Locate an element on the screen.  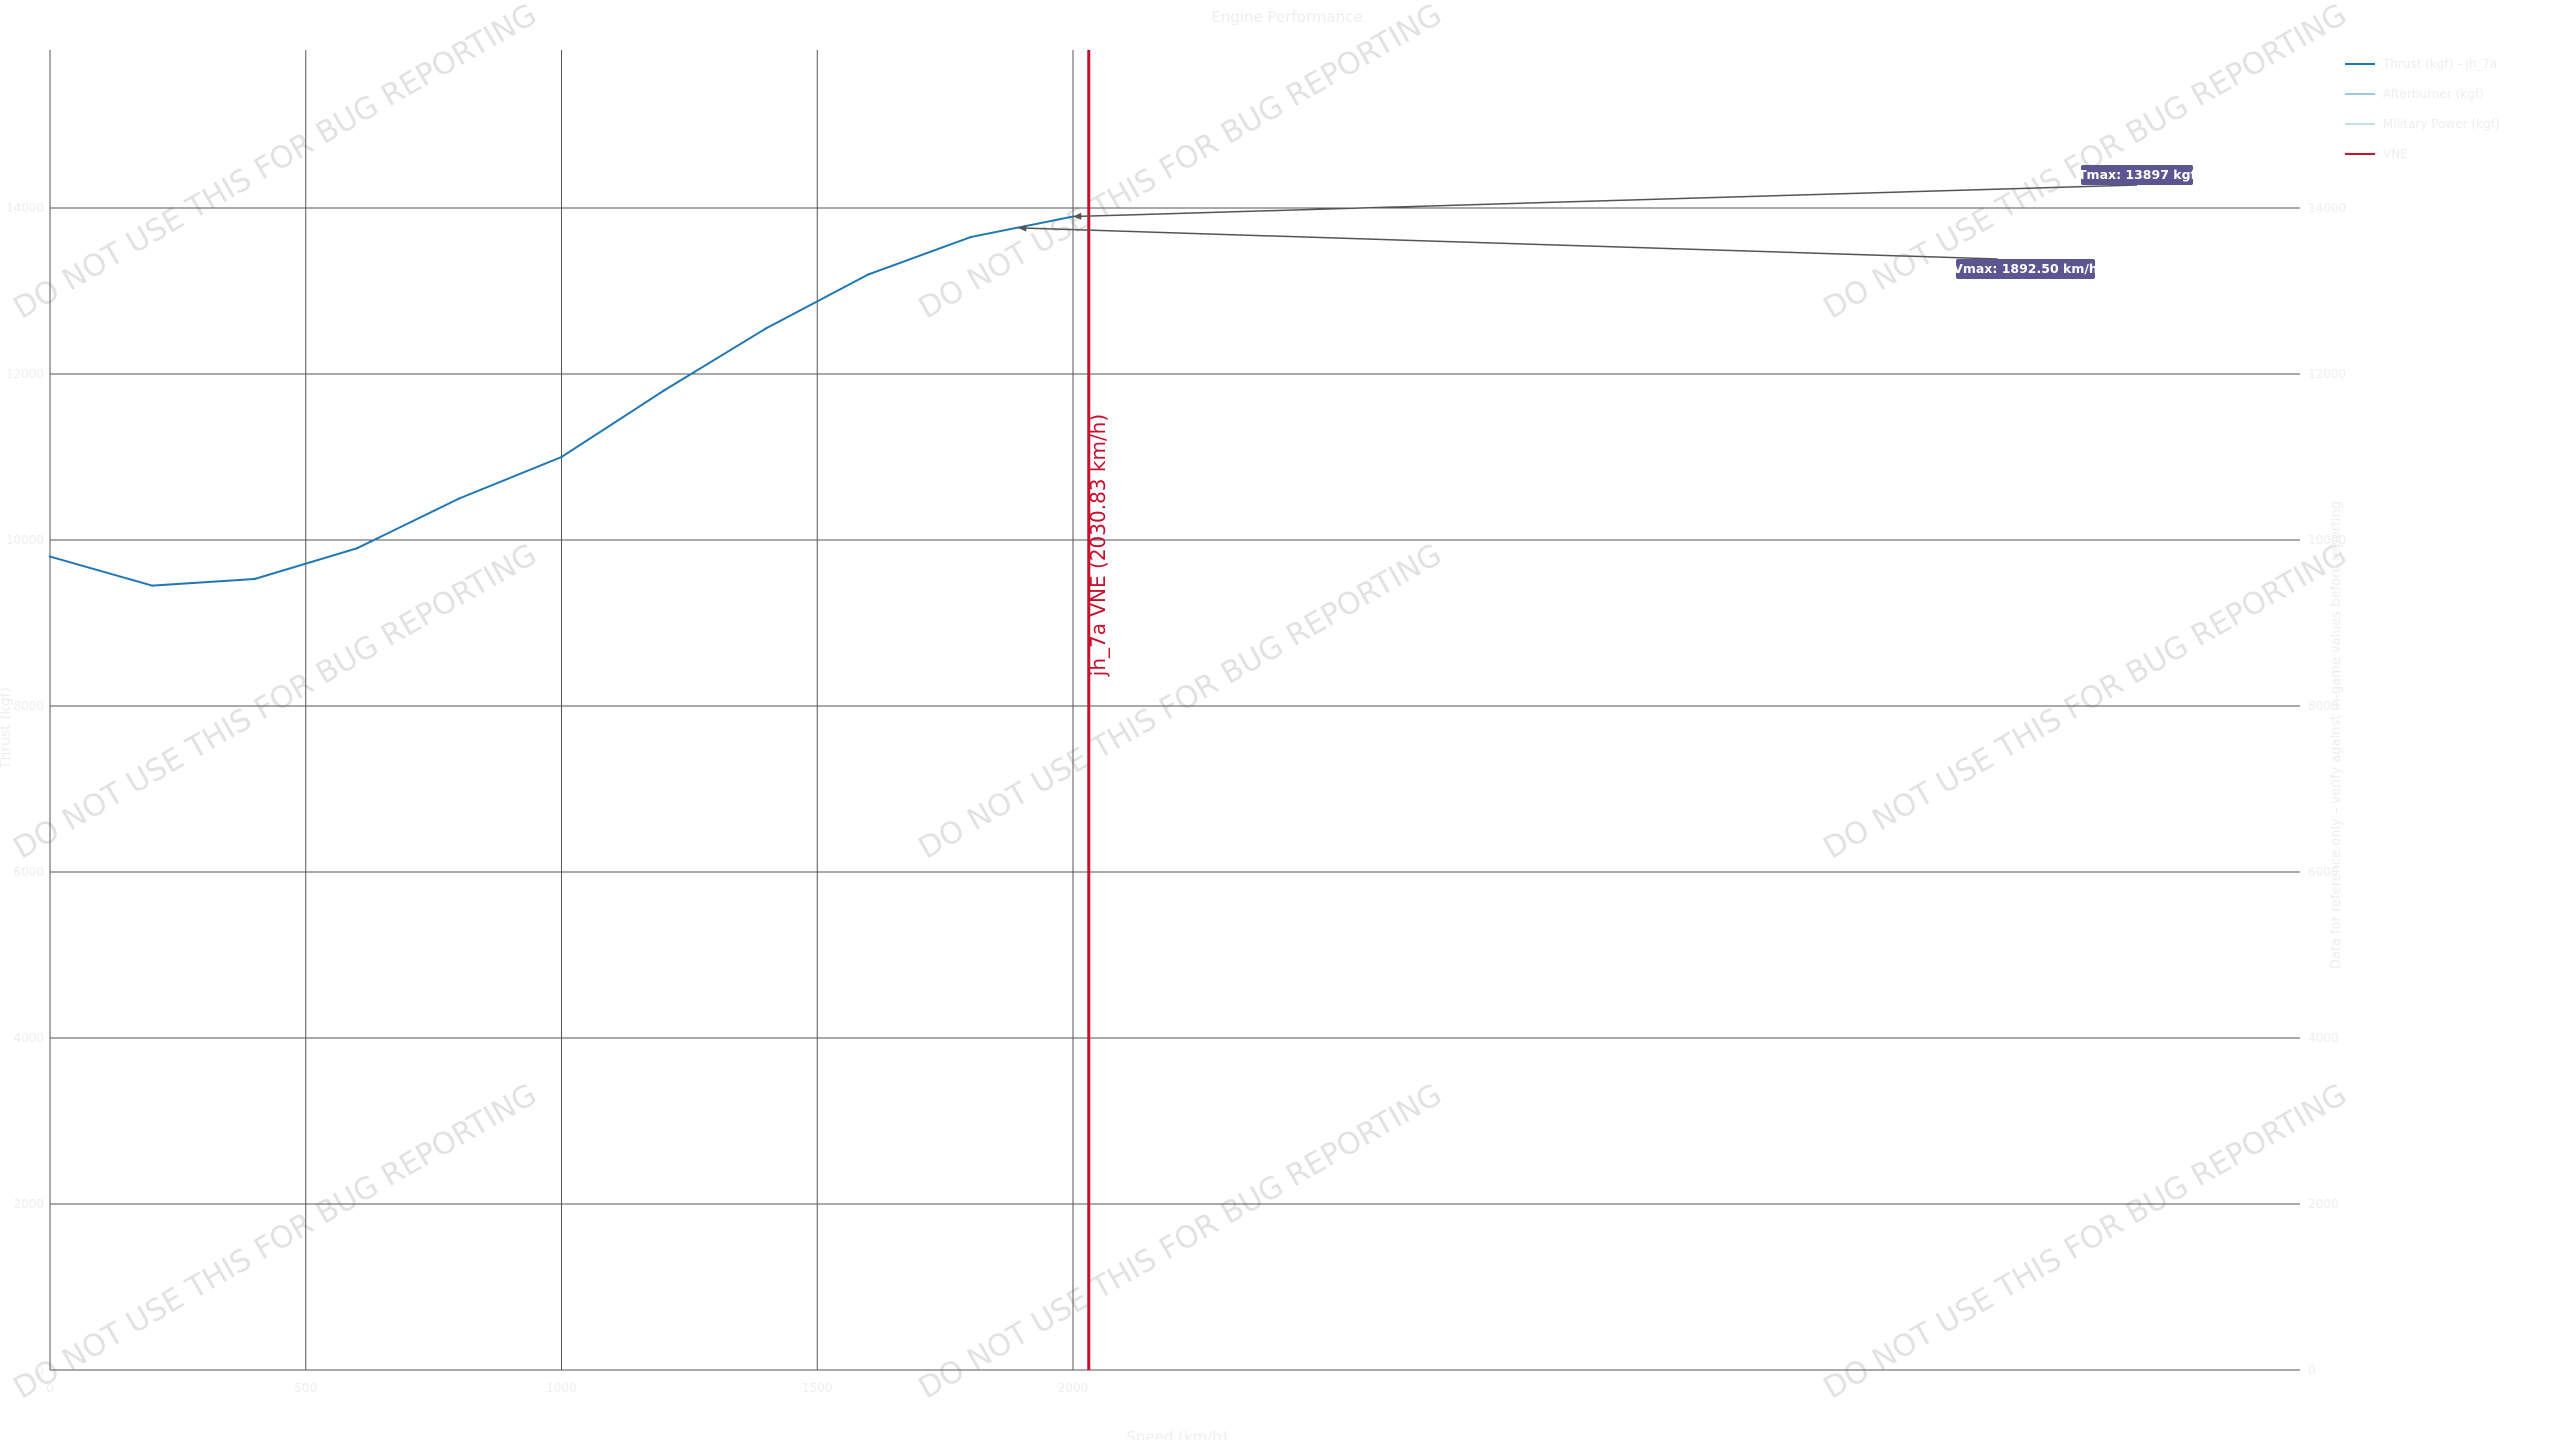
y-tick-label: 6000 is located at coordinates (28, 872).